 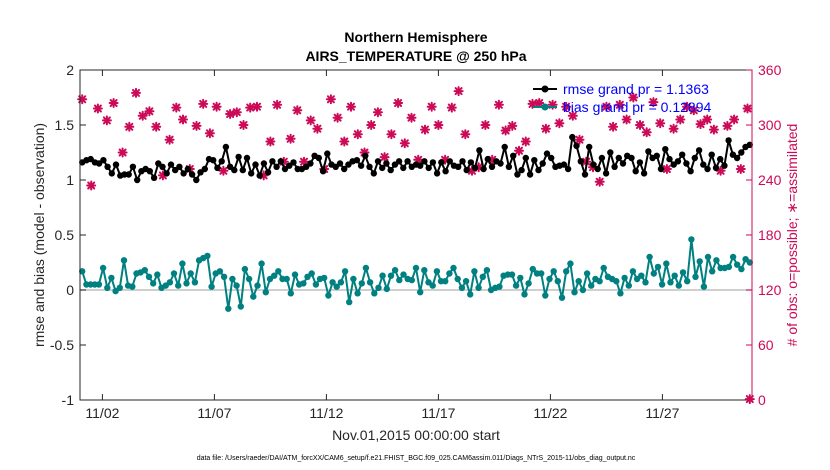 I want to click on chart-title-line-1: Northern Hemisphere, so click(x=415, y=37).